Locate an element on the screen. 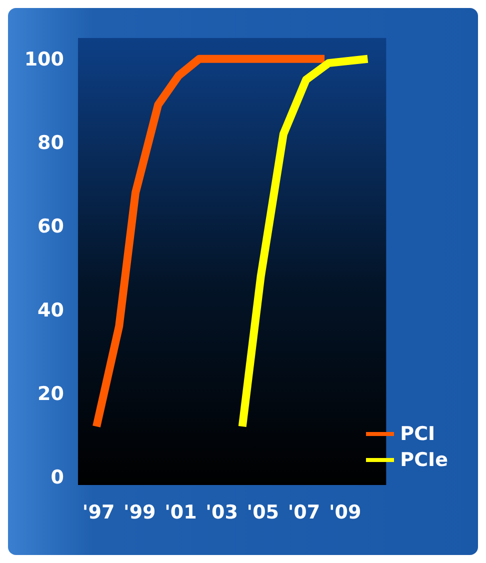 This screenshot has width=486, height=563. x-tick-label: '03 is located at coordinates (222, 512).